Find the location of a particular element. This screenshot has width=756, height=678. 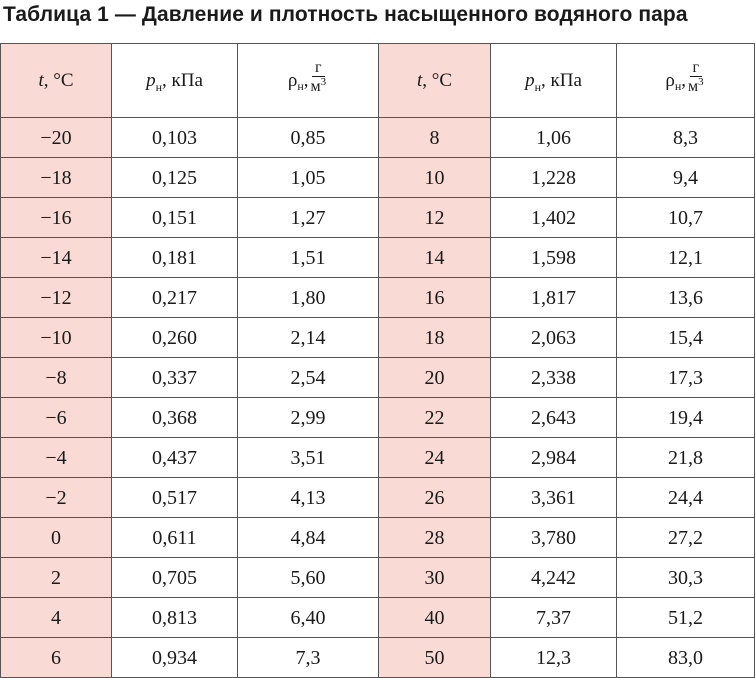

cell-density: 13,6 is located at coordinates (685, 297).